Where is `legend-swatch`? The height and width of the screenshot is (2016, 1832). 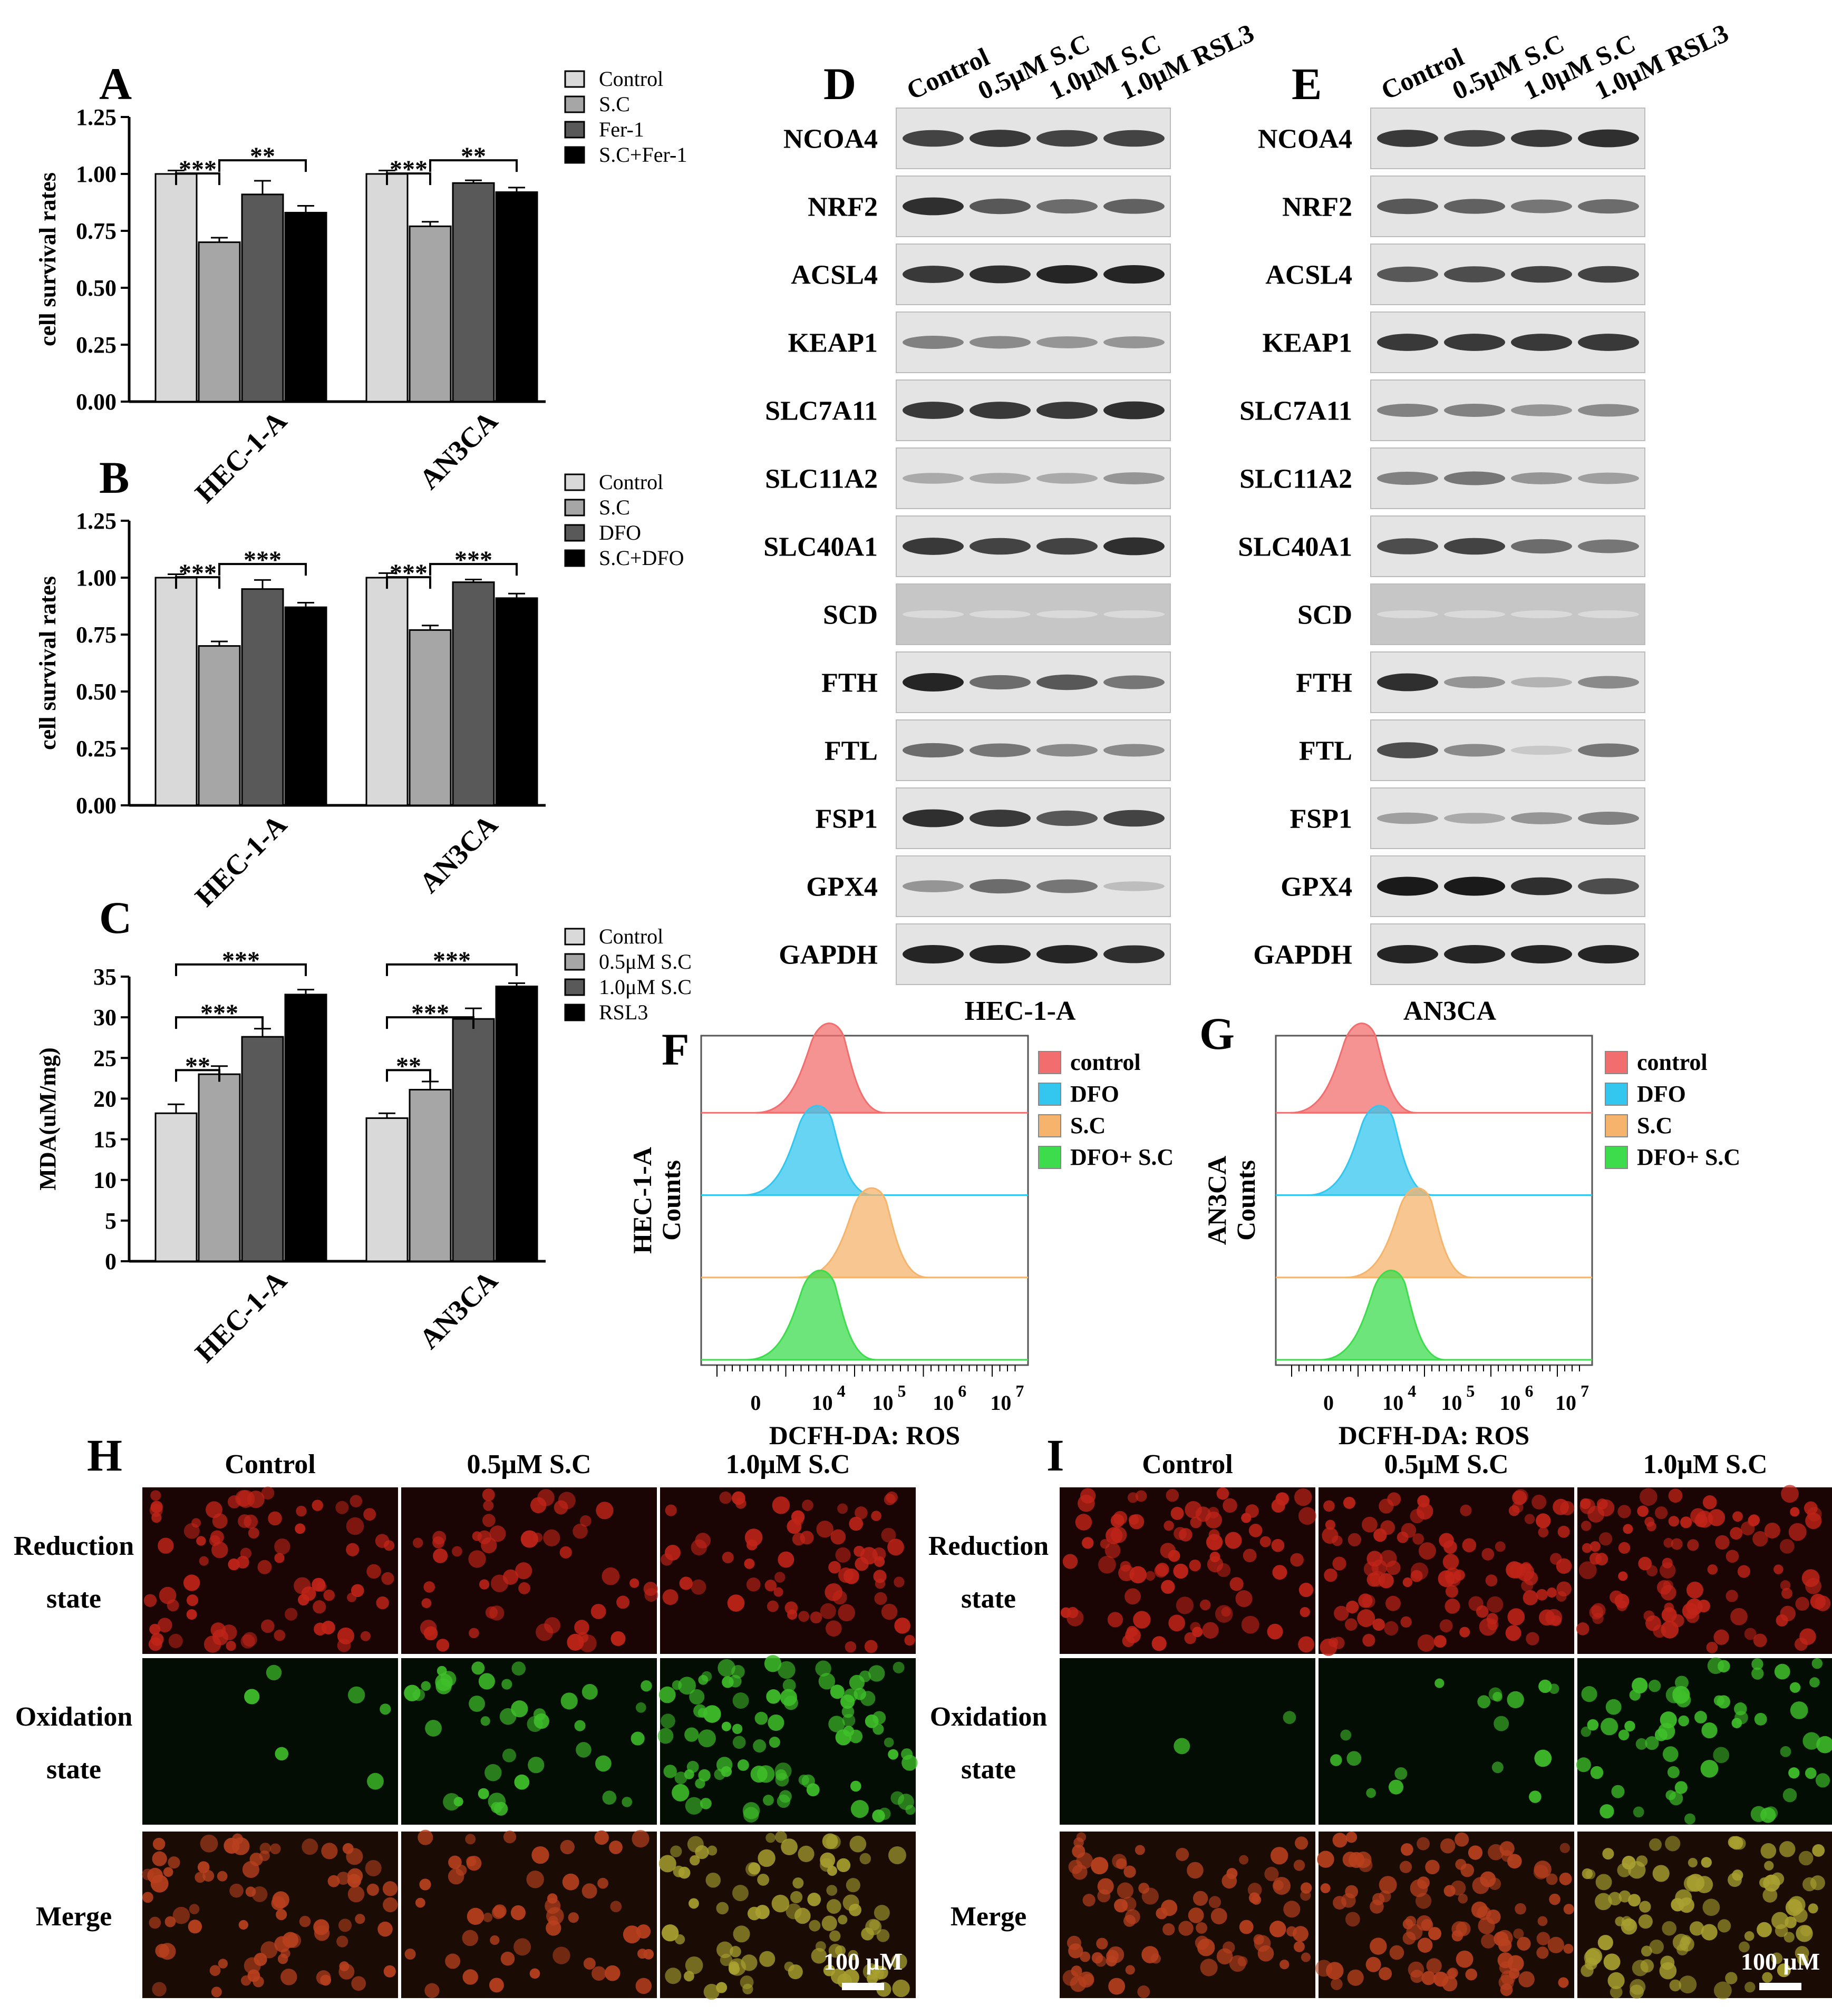 legend-swatch is located at coordinates (574, 987).